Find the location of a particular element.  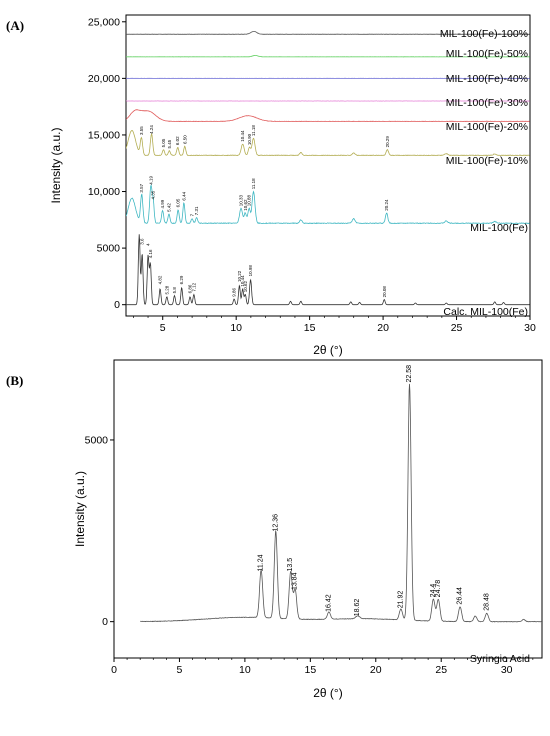

y-tick-label: 20,000 is located at coordinates (104, 79).